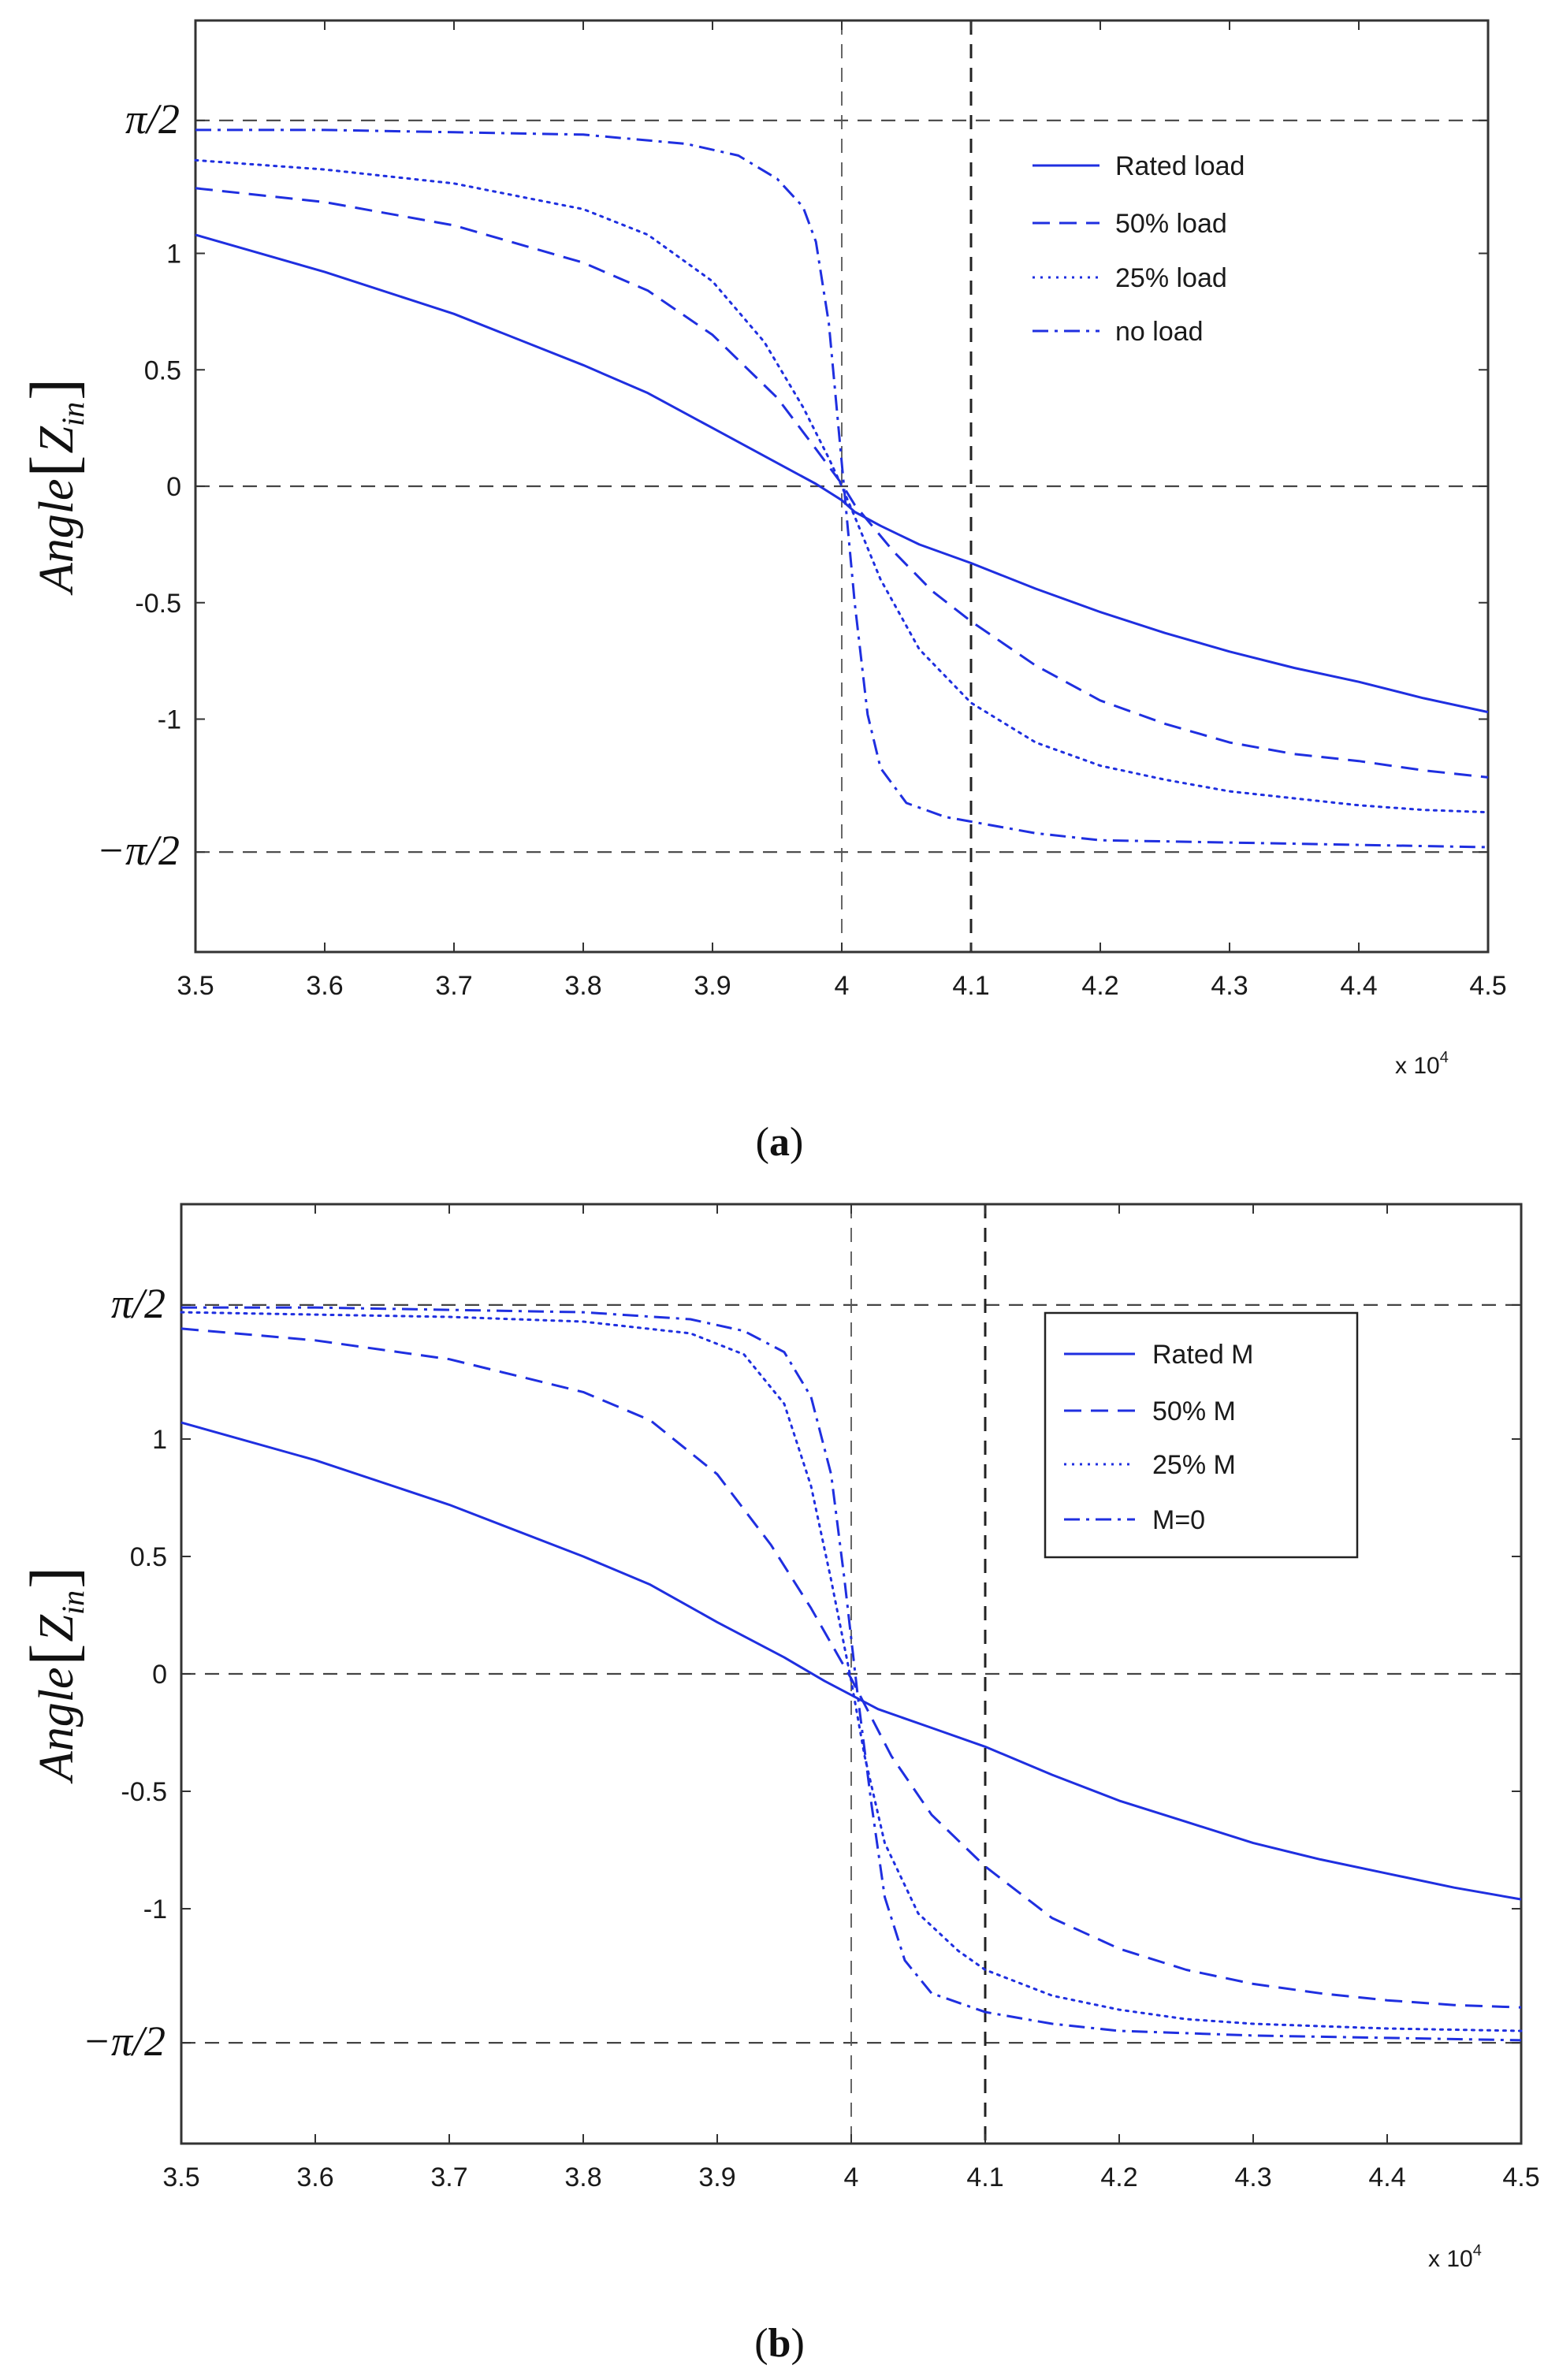 The height and width of the screenshot is (2380, 1559). I want to click on legend: Rated load 50% load 25% load no load, so click(1139, 249).